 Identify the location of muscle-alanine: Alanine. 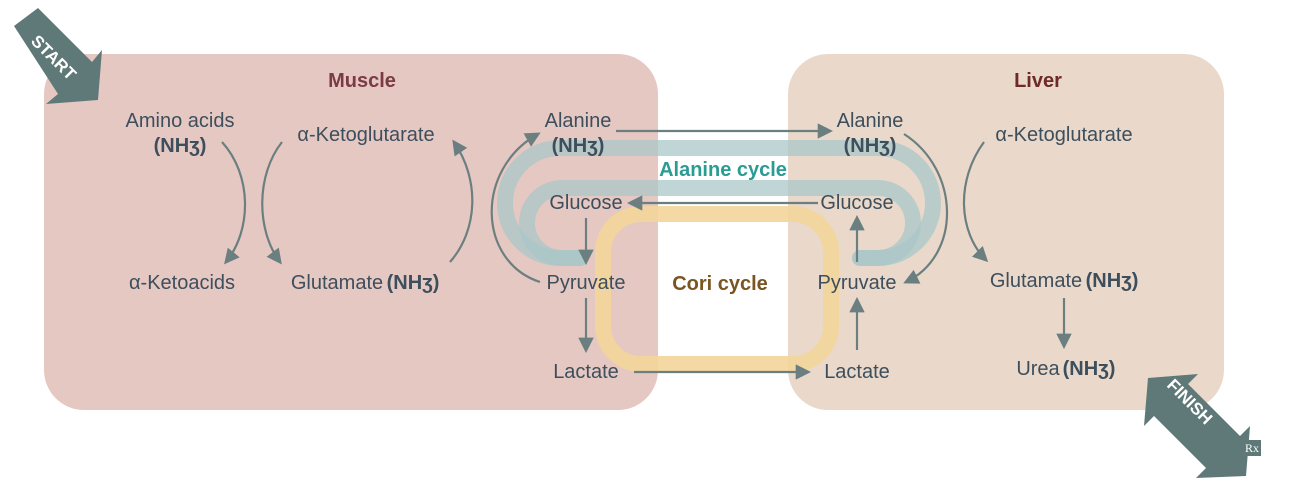
(578, 121).